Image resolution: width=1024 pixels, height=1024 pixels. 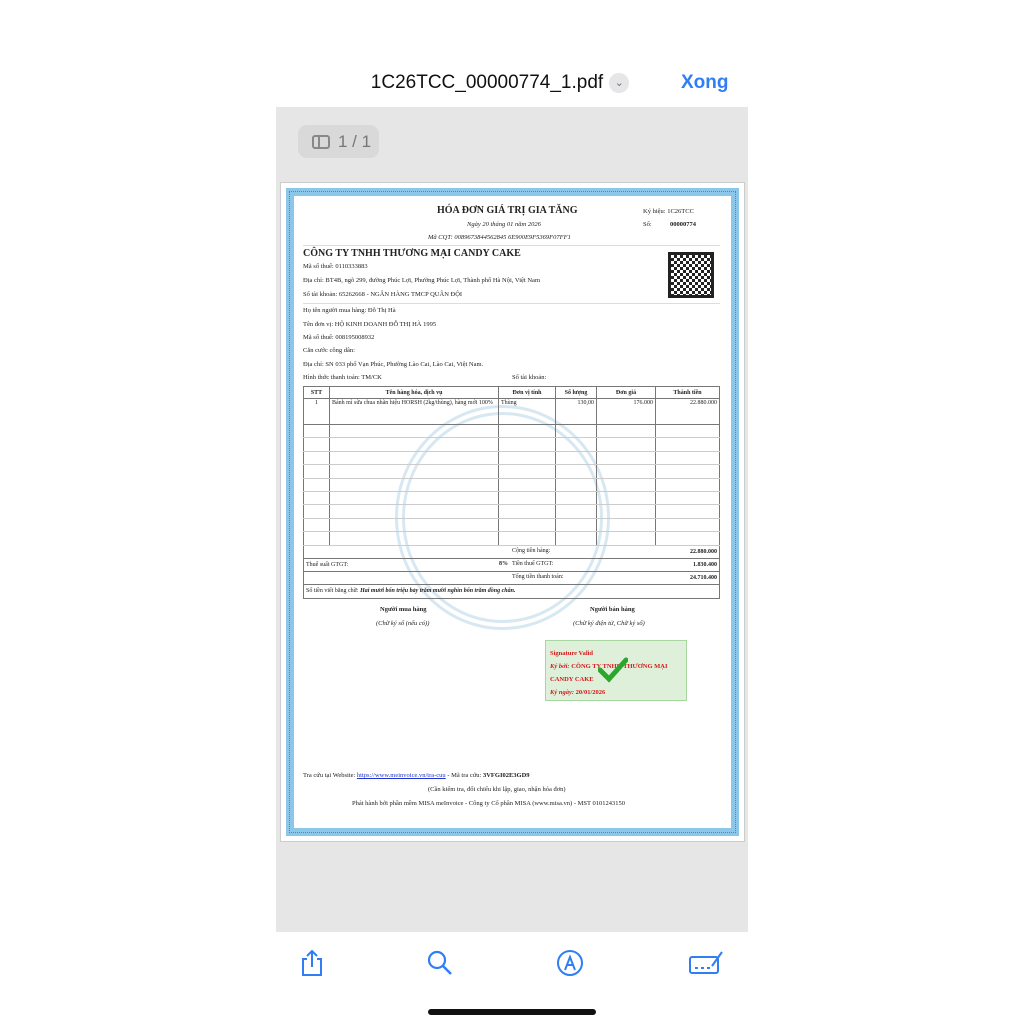 I want to click on invoice-date: Ngày 20 tháng 01 năm 2026, so click(x=504, y=224).